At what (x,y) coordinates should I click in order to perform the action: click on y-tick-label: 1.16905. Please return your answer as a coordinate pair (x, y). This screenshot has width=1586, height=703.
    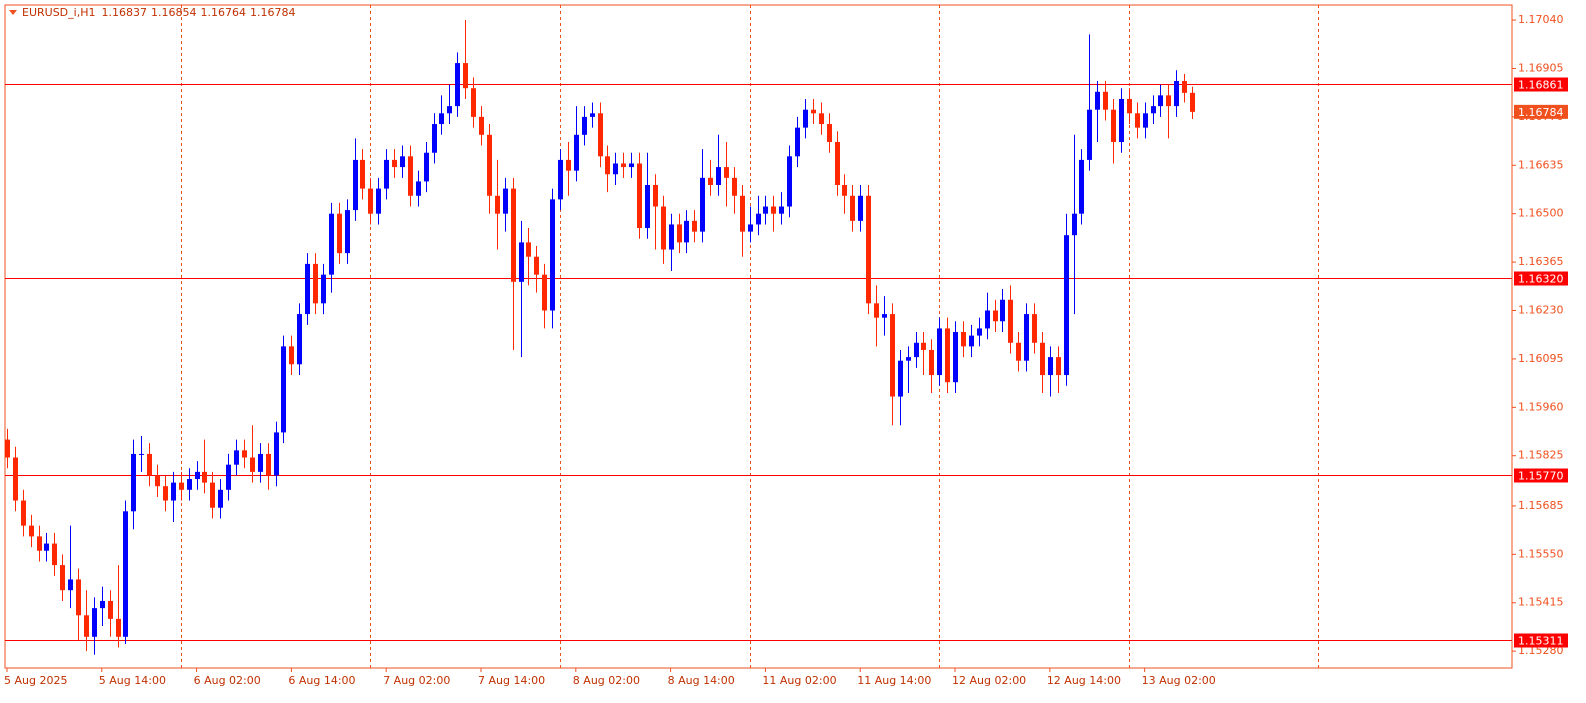
    Looking at the image, I should click on (1541, 67).